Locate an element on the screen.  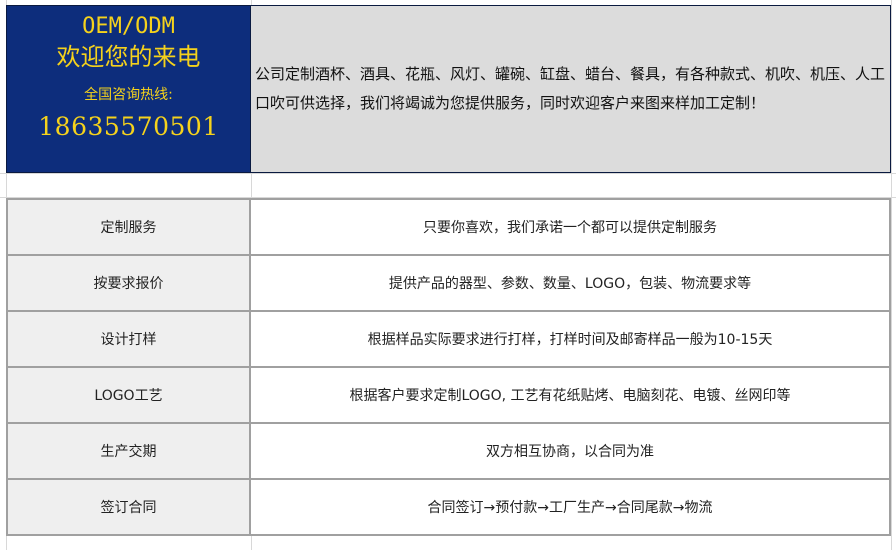
banner-title: OEM/ODM is located at coordinates (128, 26).